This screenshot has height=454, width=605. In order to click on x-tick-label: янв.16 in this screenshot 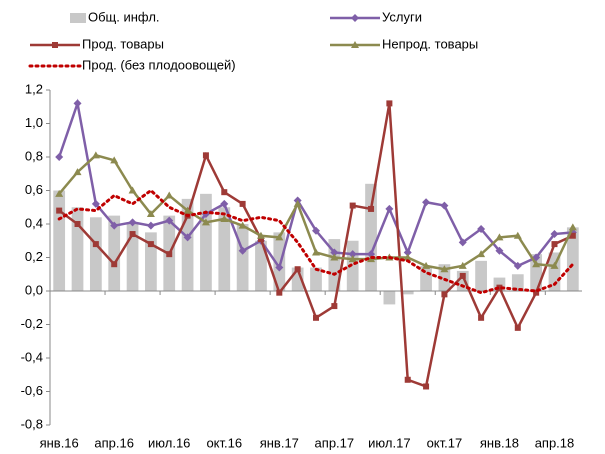, I will do `click(59, 442)`.